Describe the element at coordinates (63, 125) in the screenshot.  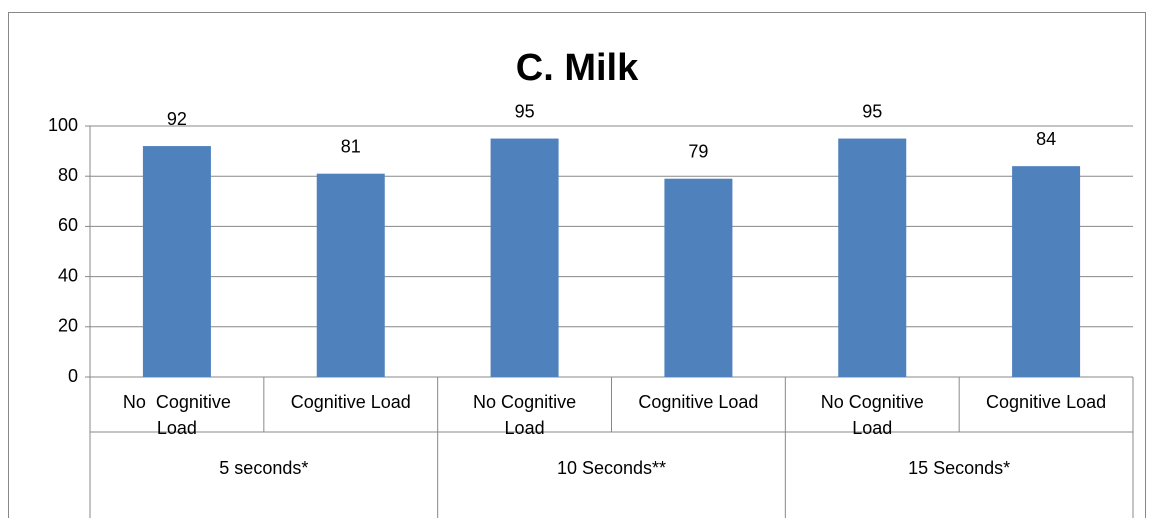
I see `y-tick-label: 100` at that location.